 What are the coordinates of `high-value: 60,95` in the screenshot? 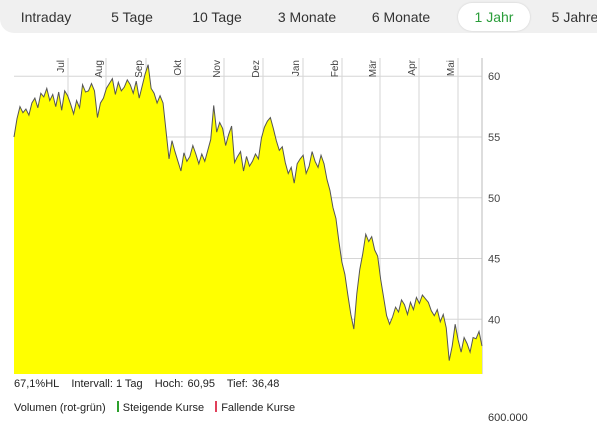 It's located at (201, 384).